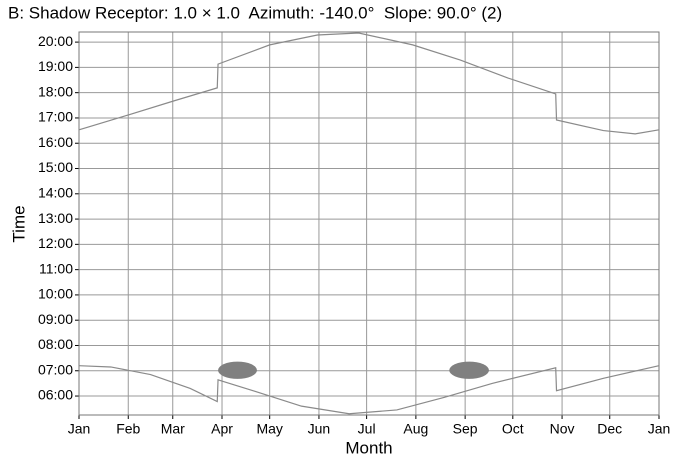 The width and height of the screenshot is (692, 462). What do you see at coordinates (55, 243) in the screenshot?
I see `y-tick-label: 12:00` at bounding box center [55, 243].